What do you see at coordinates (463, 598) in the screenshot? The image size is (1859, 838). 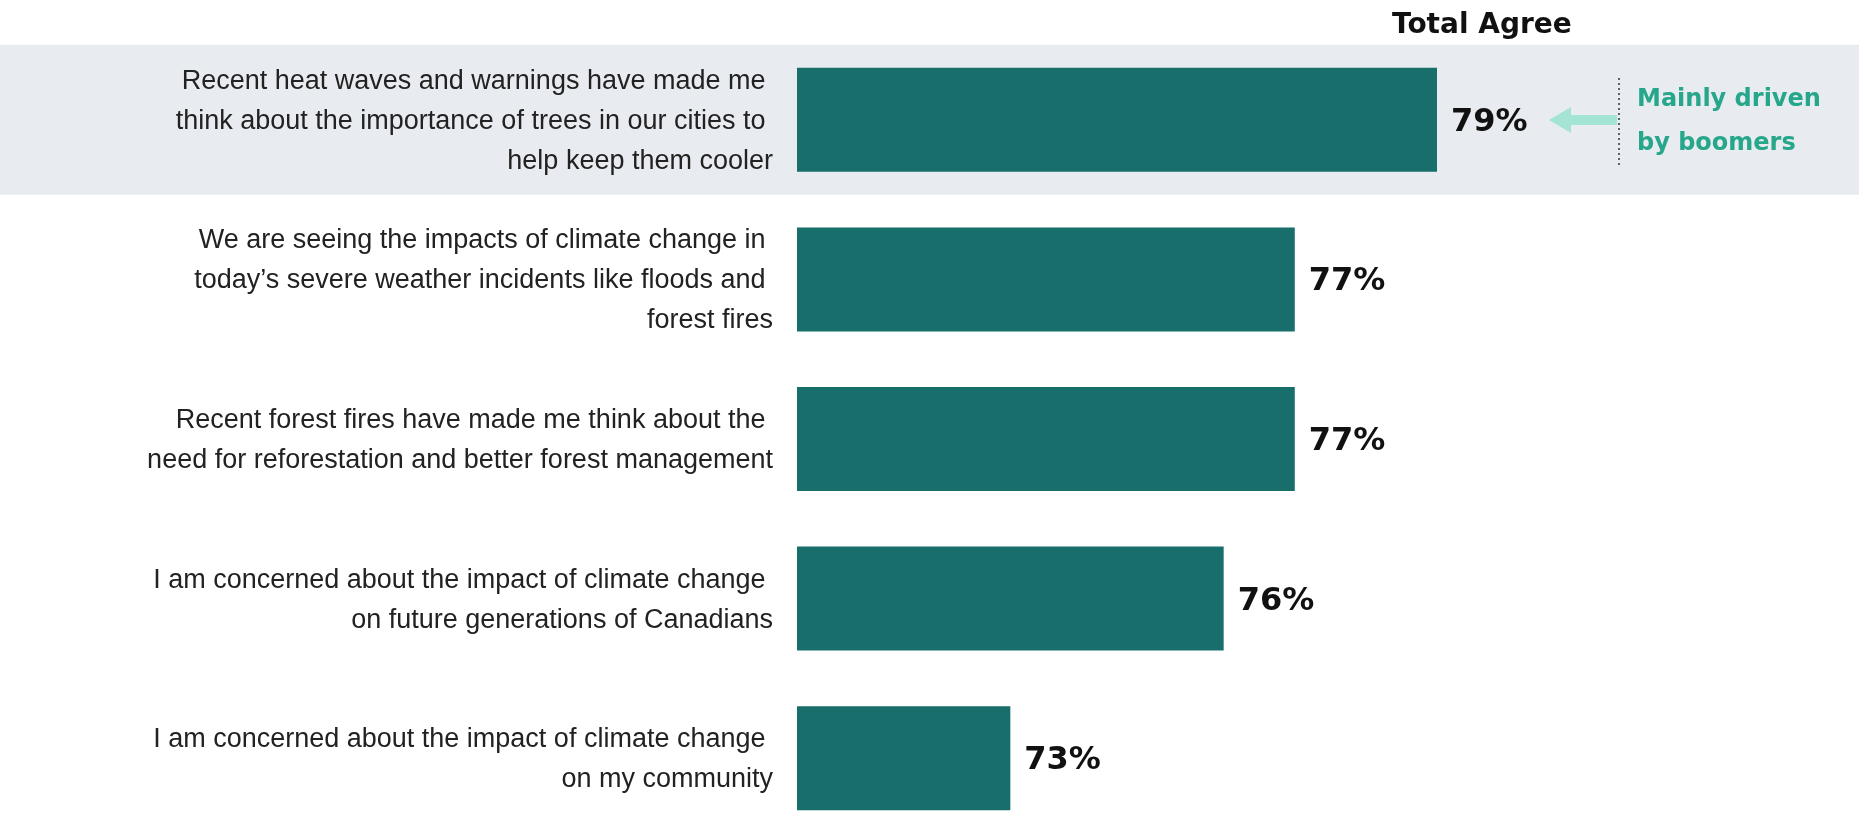 I see `y-tick-label: I am concerned about the impact of climate change on future generations of Canadians` at bounding box center [463, 598].